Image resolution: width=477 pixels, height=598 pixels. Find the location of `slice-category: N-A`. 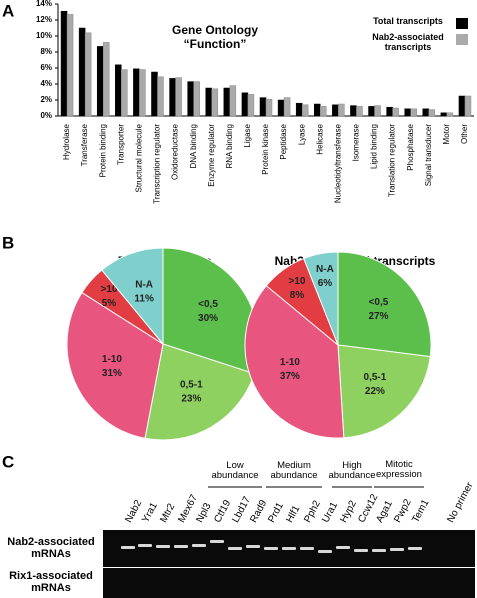

slice-category: N-A is located at coordinates (325, 269).